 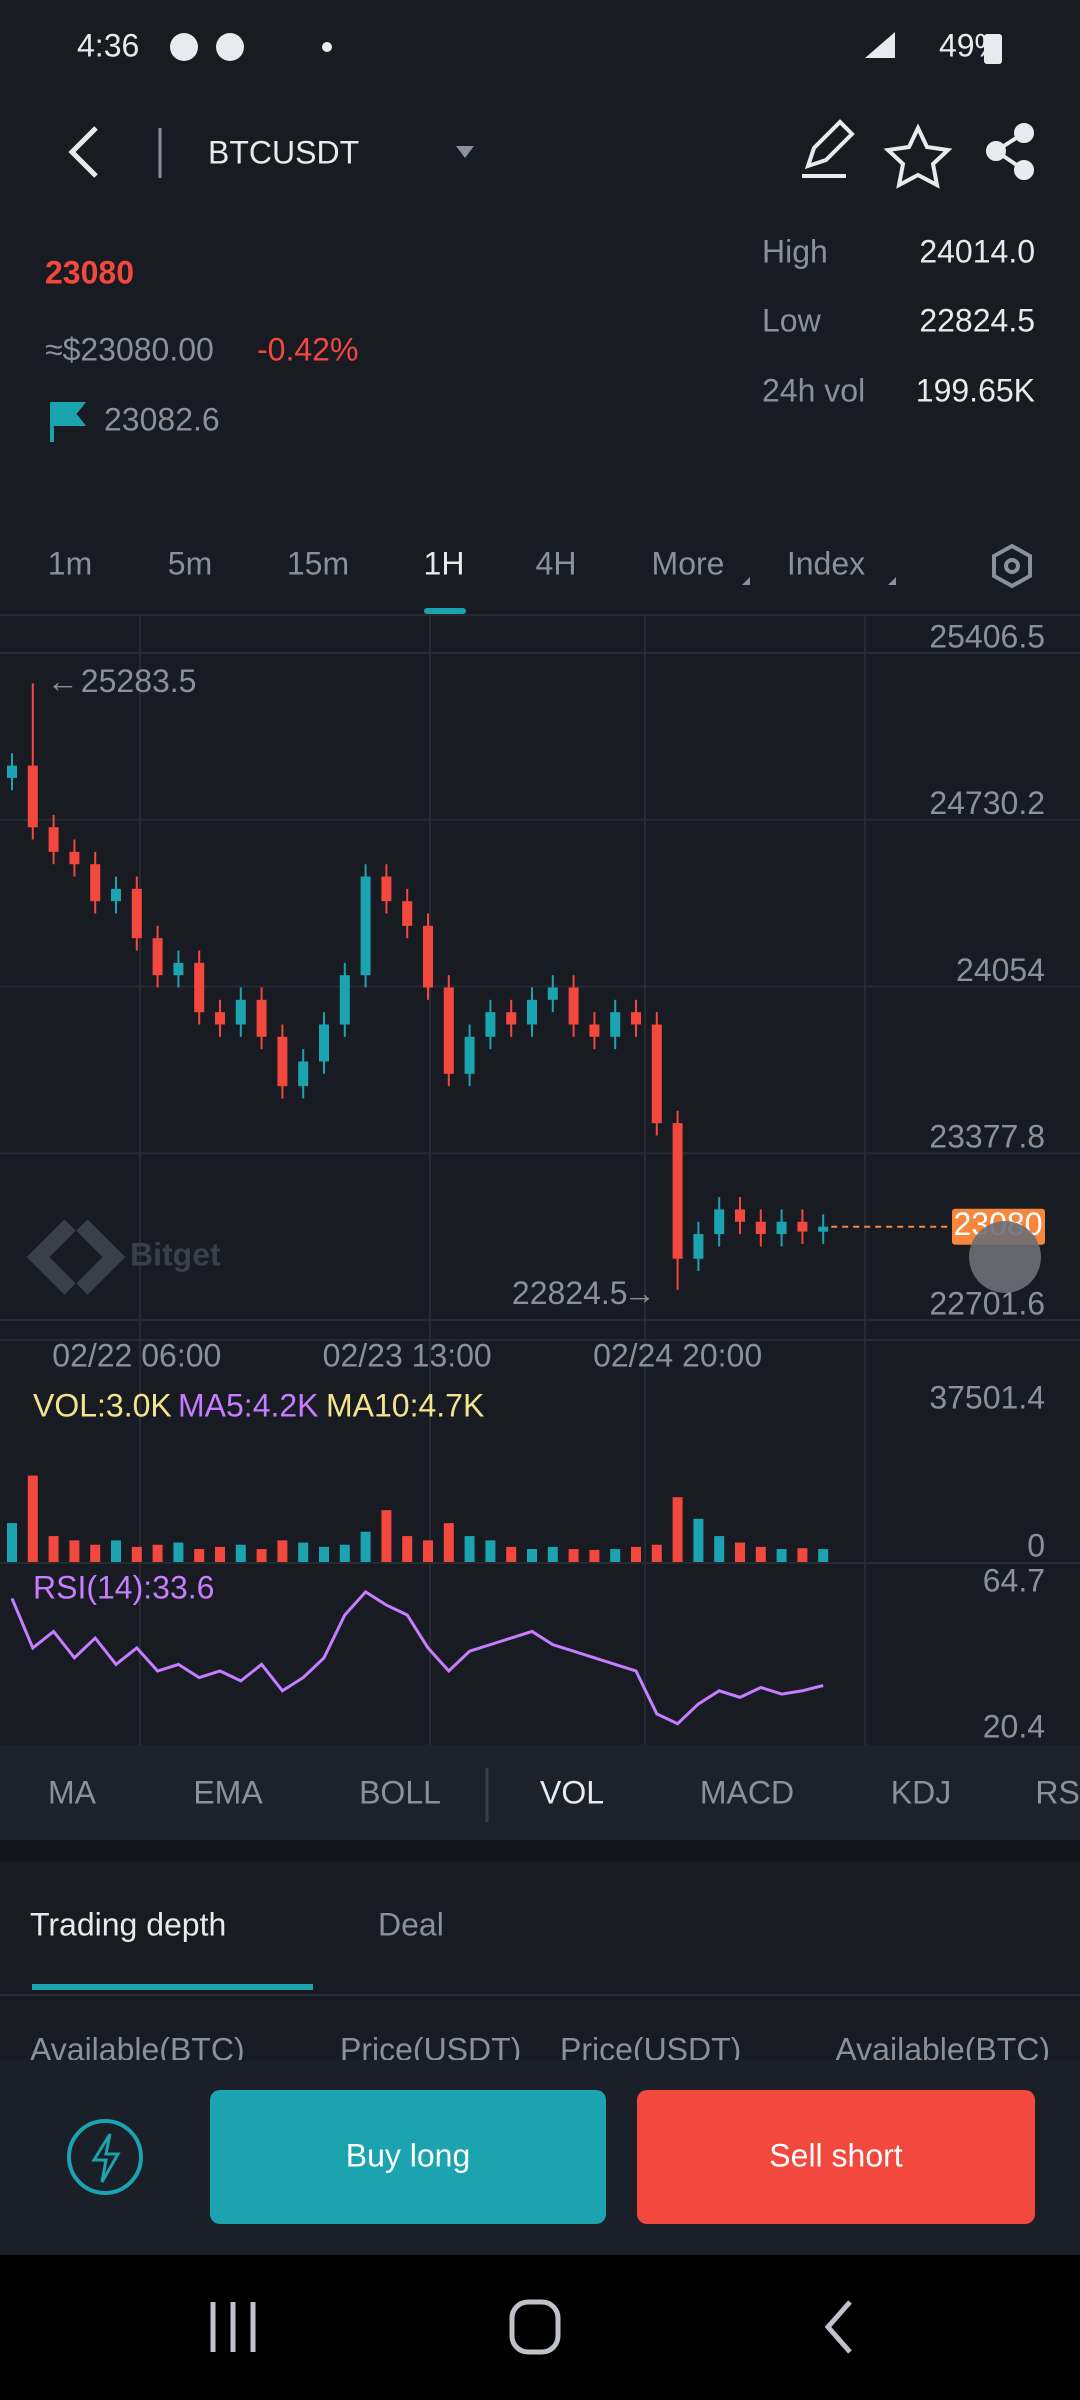 I want to click on last-price: 23080, so click(x=89, y=272).